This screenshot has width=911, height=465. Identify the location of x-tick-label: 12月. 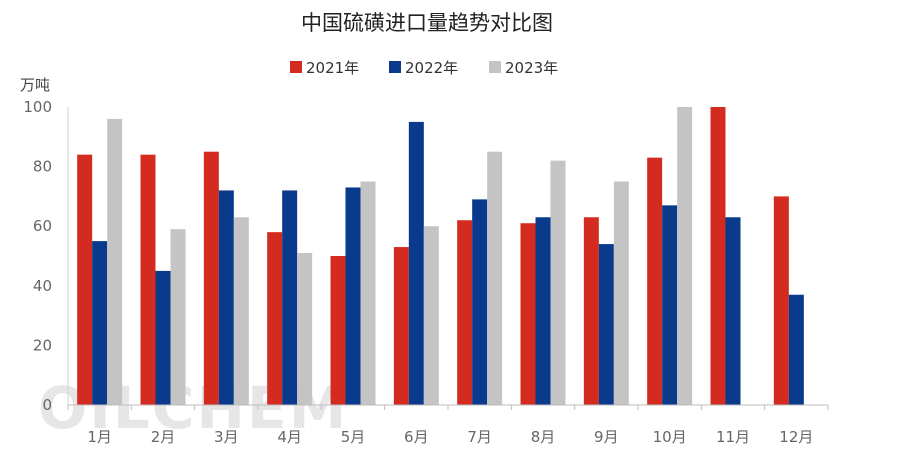
(796, 437).